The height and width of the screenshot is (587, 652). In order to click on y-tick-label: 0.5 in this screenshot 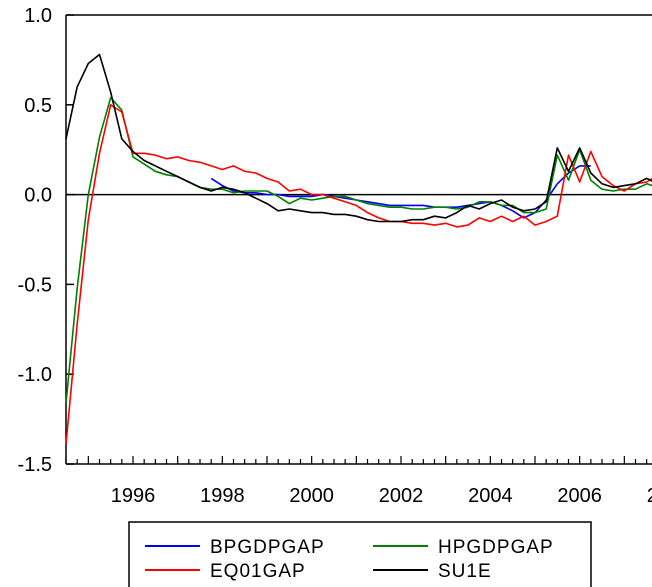, I will do `click(38, 106)`.